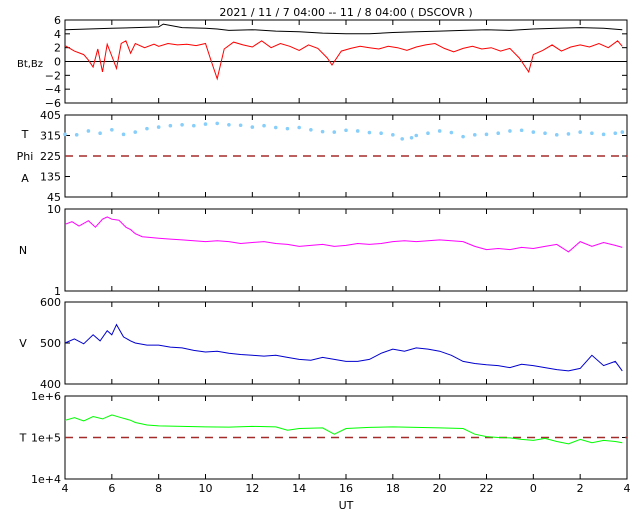  I want to click on x-tick-label: 10, so click(206, 488).